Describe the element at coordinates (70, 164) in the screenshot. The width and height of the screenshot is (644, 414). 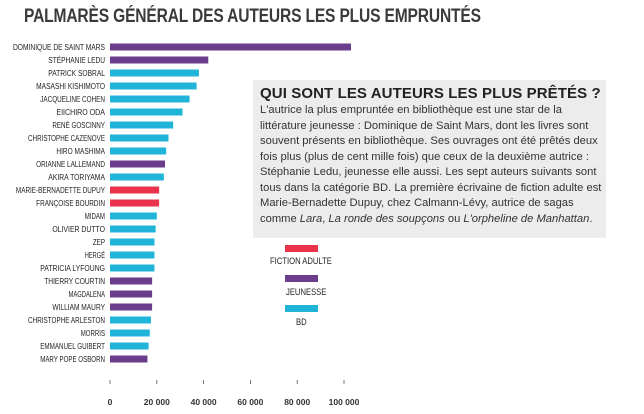
I see `category-label: ORIANNE LALLEMAND` at that location.